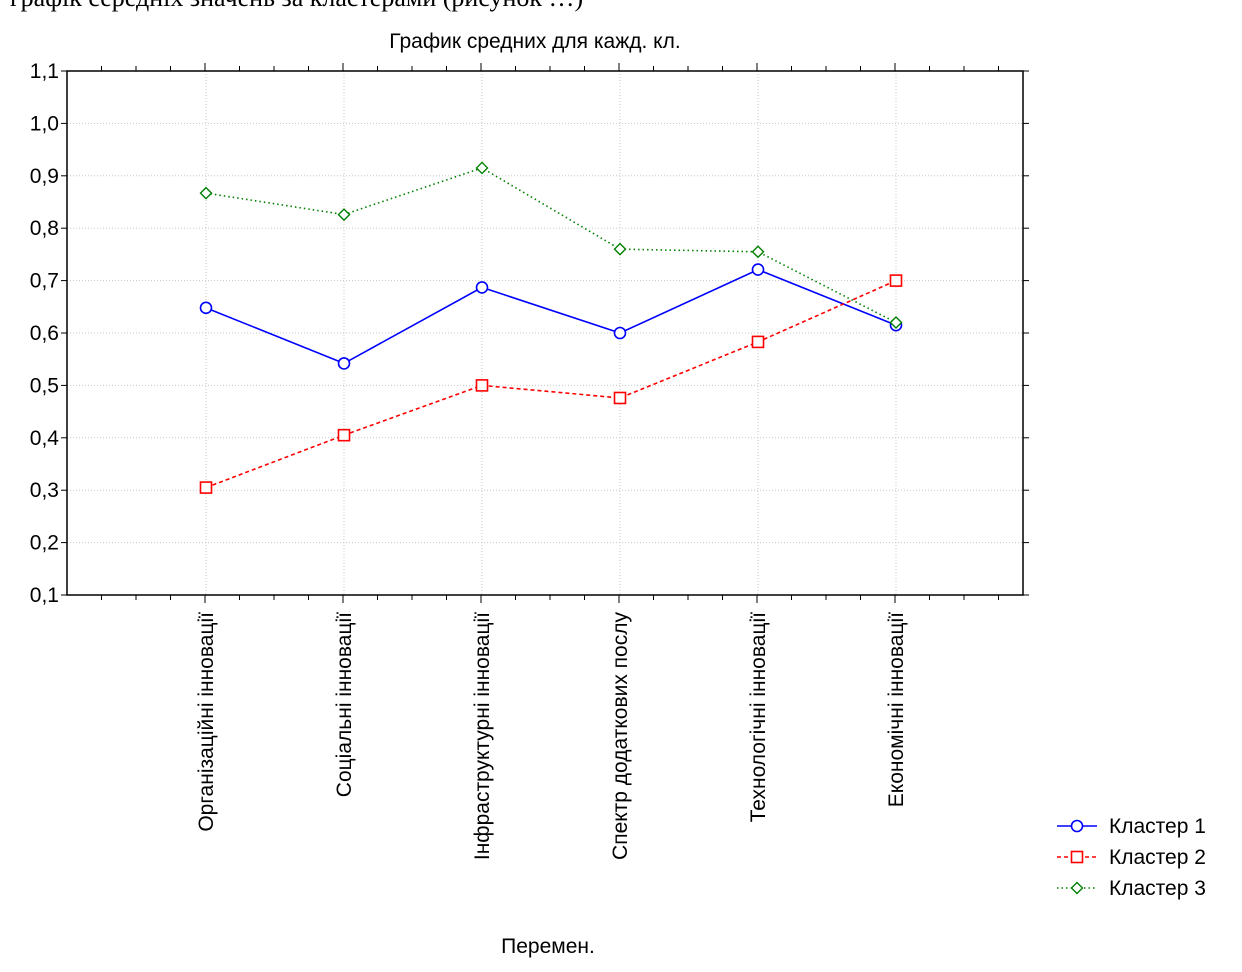  I want to click on y-tick-label: 0,3, so click(44, 490).